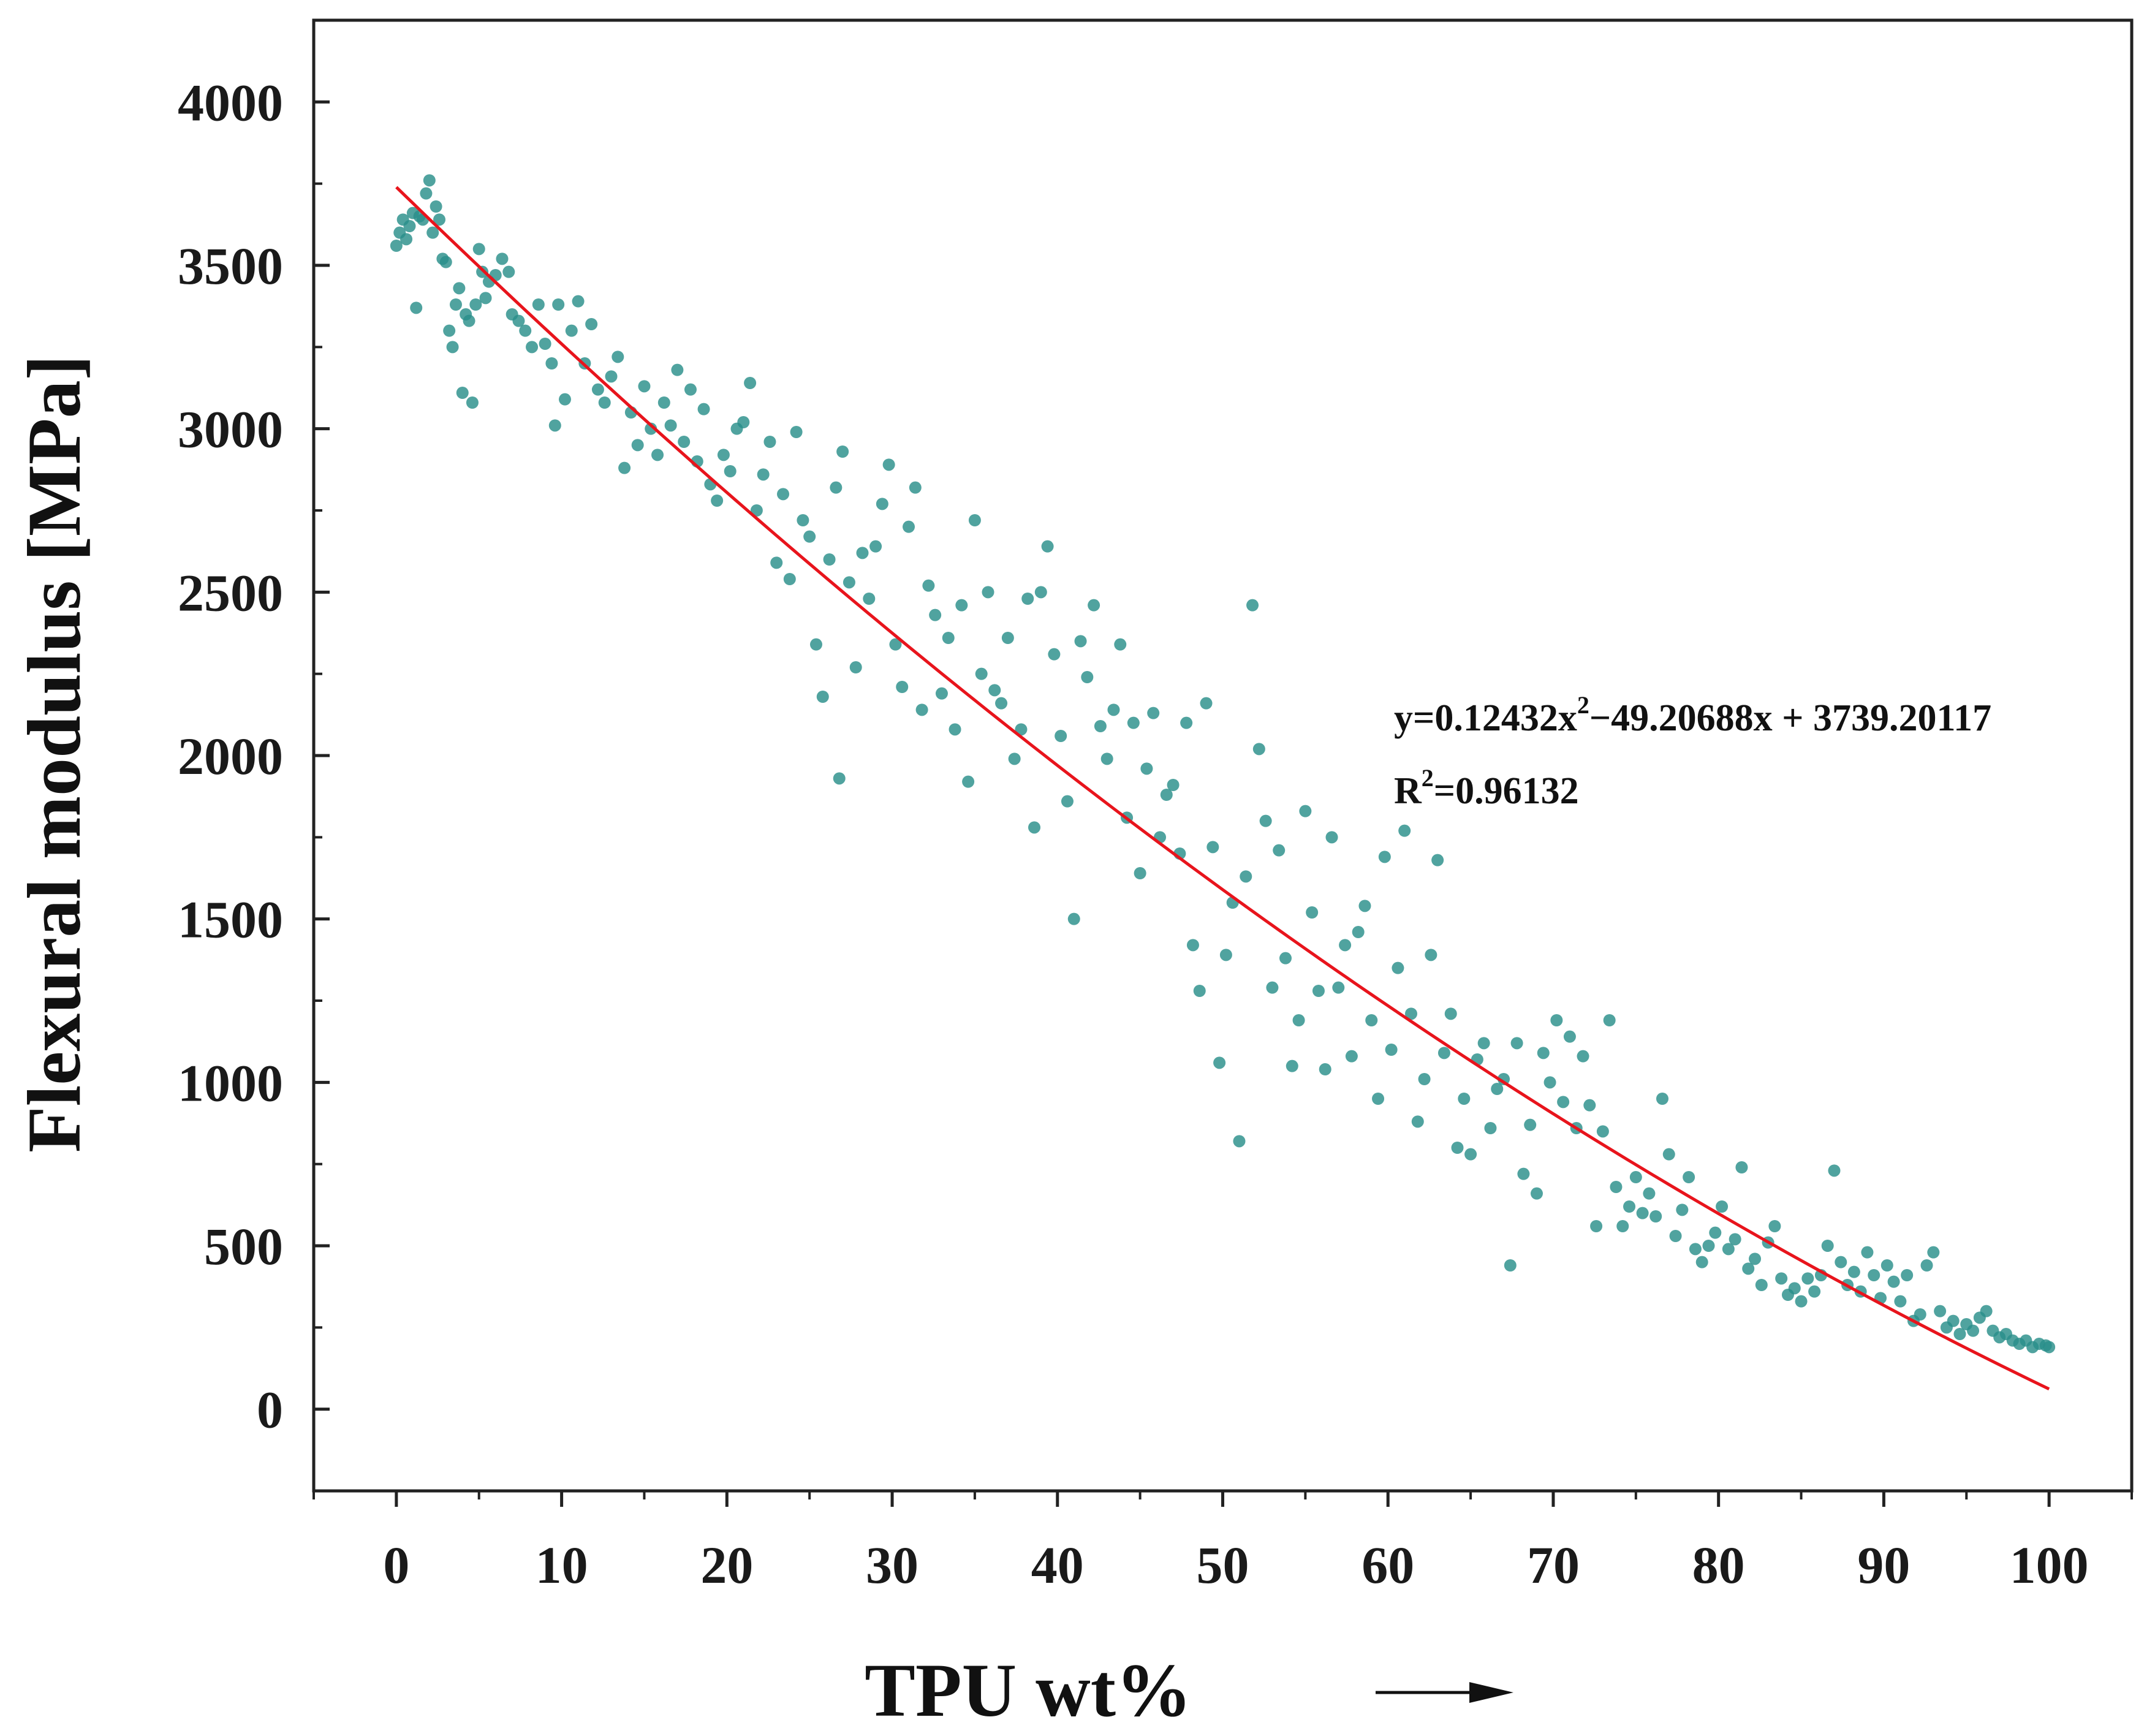  Describe the element at coordinates (230, 1082) in the screenshot. I see `y-tick-label: 1000` at that location.